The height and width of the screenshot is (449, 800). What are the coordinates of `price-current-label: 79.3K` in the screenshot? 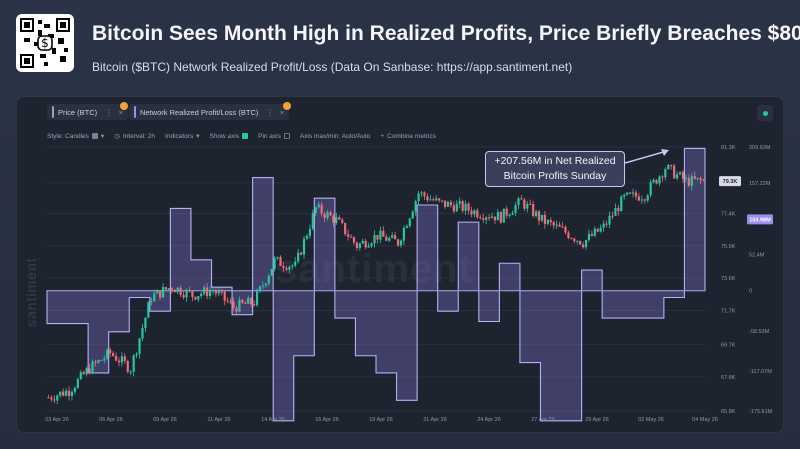 It's located at (730, 182).